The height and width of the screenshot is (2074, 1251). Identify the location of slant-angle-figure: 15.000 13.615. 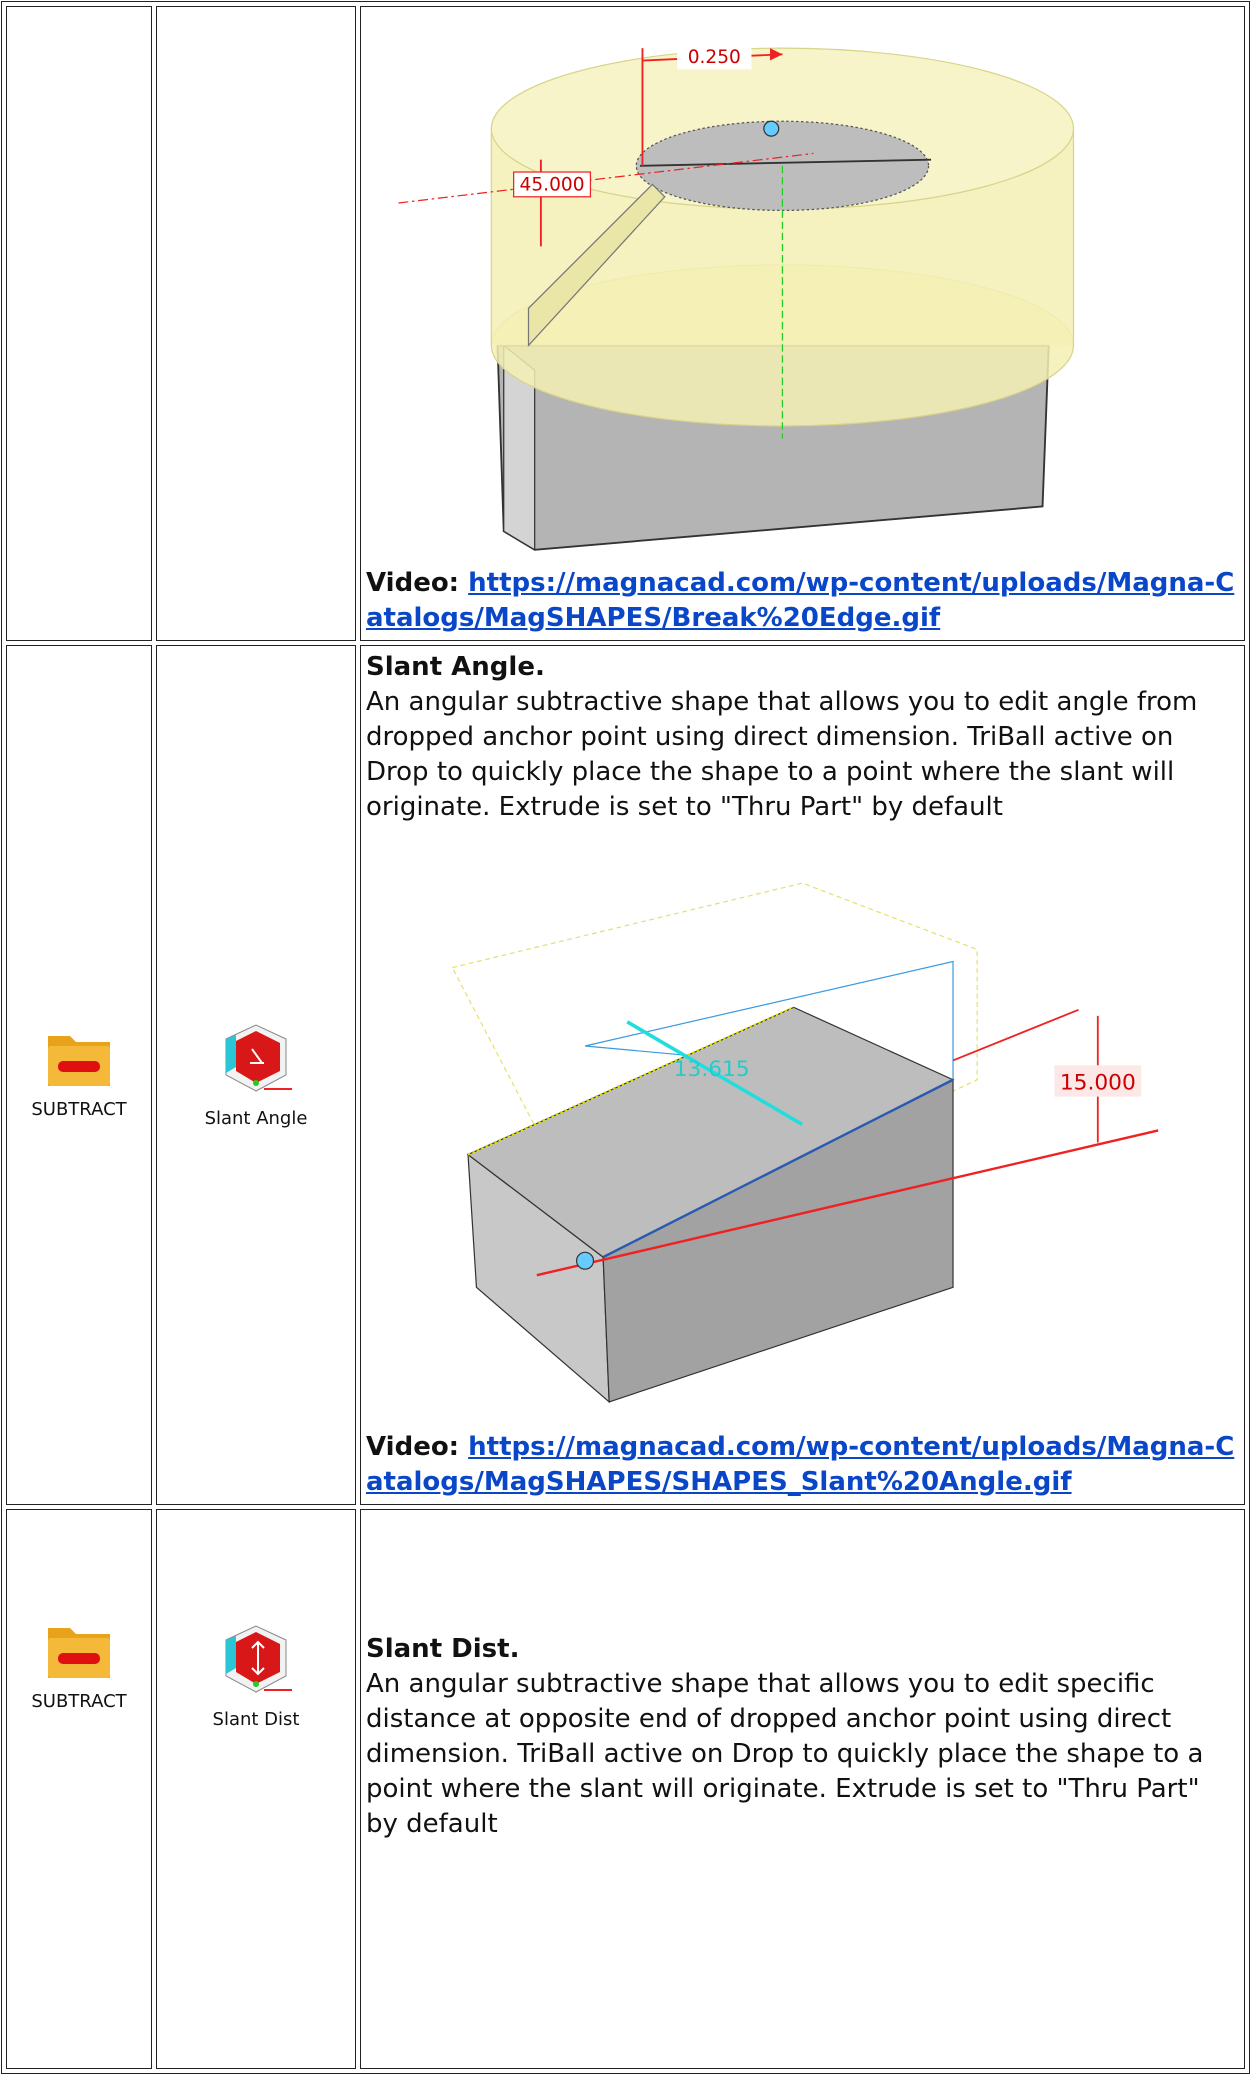
(805, 1143).